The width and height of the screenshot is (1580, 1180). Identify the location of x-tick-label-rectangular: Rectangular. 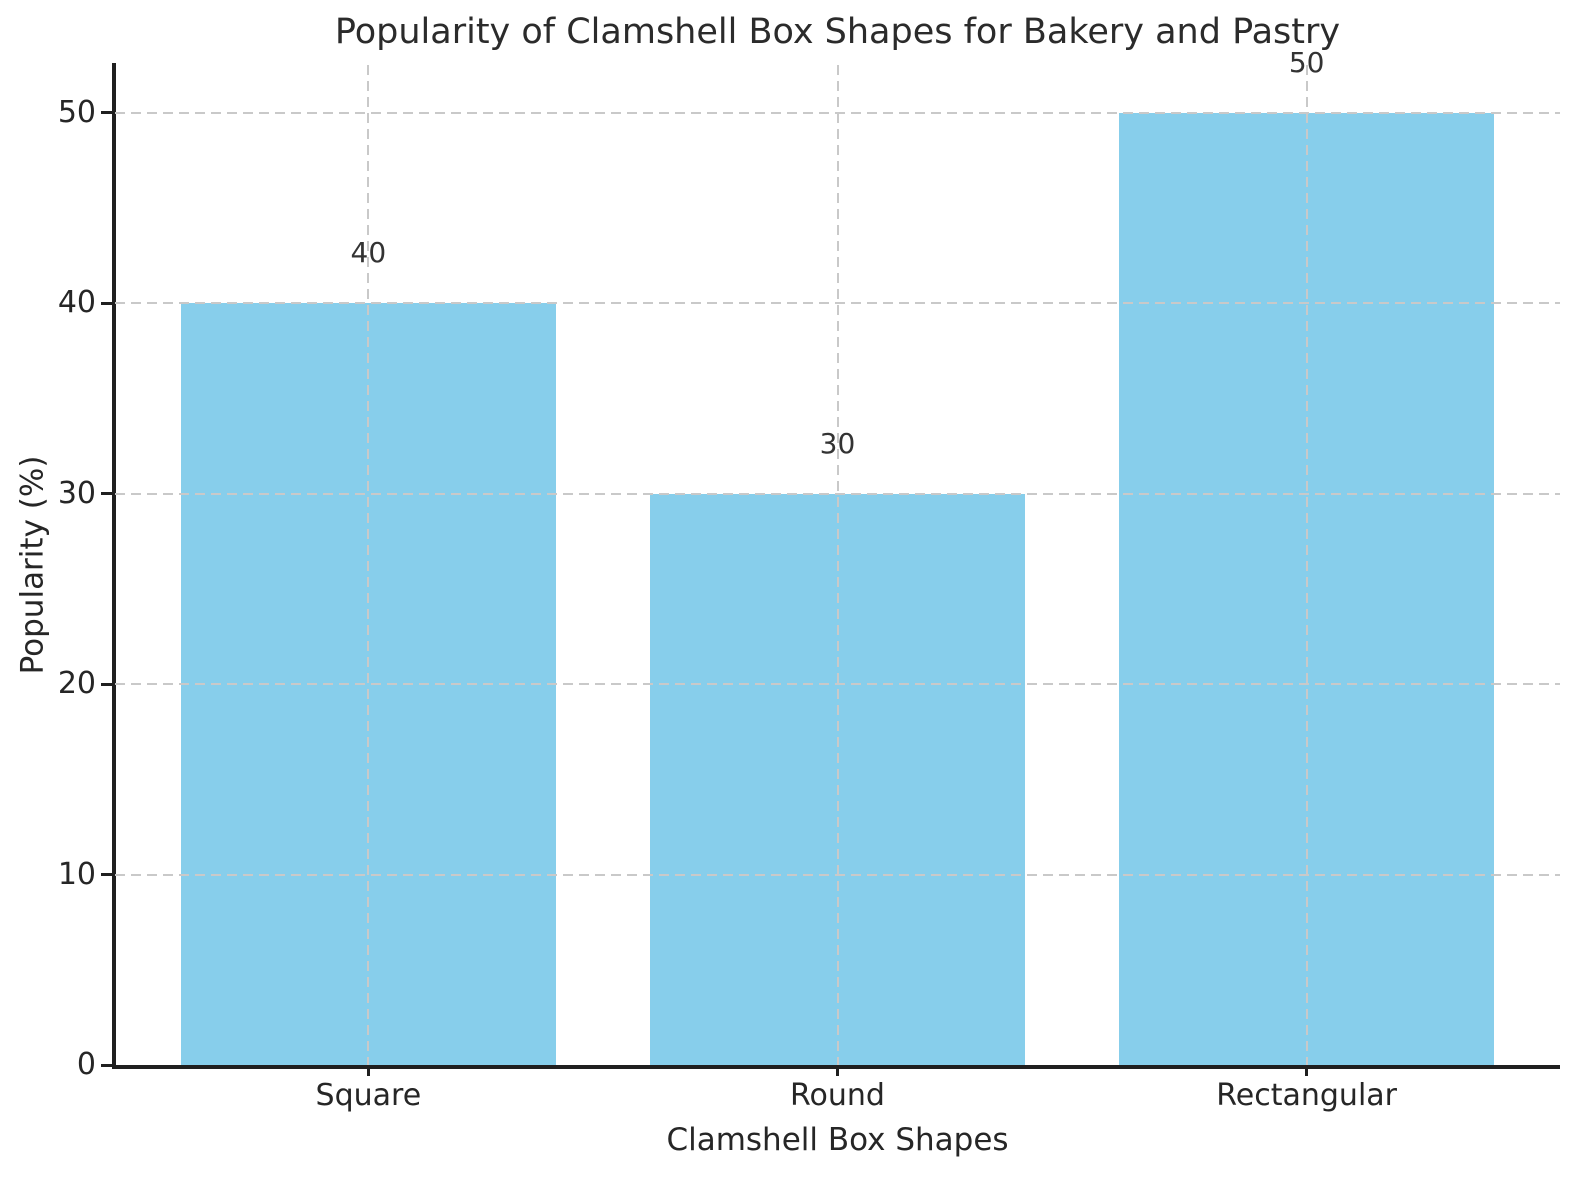
(1306, 1095).